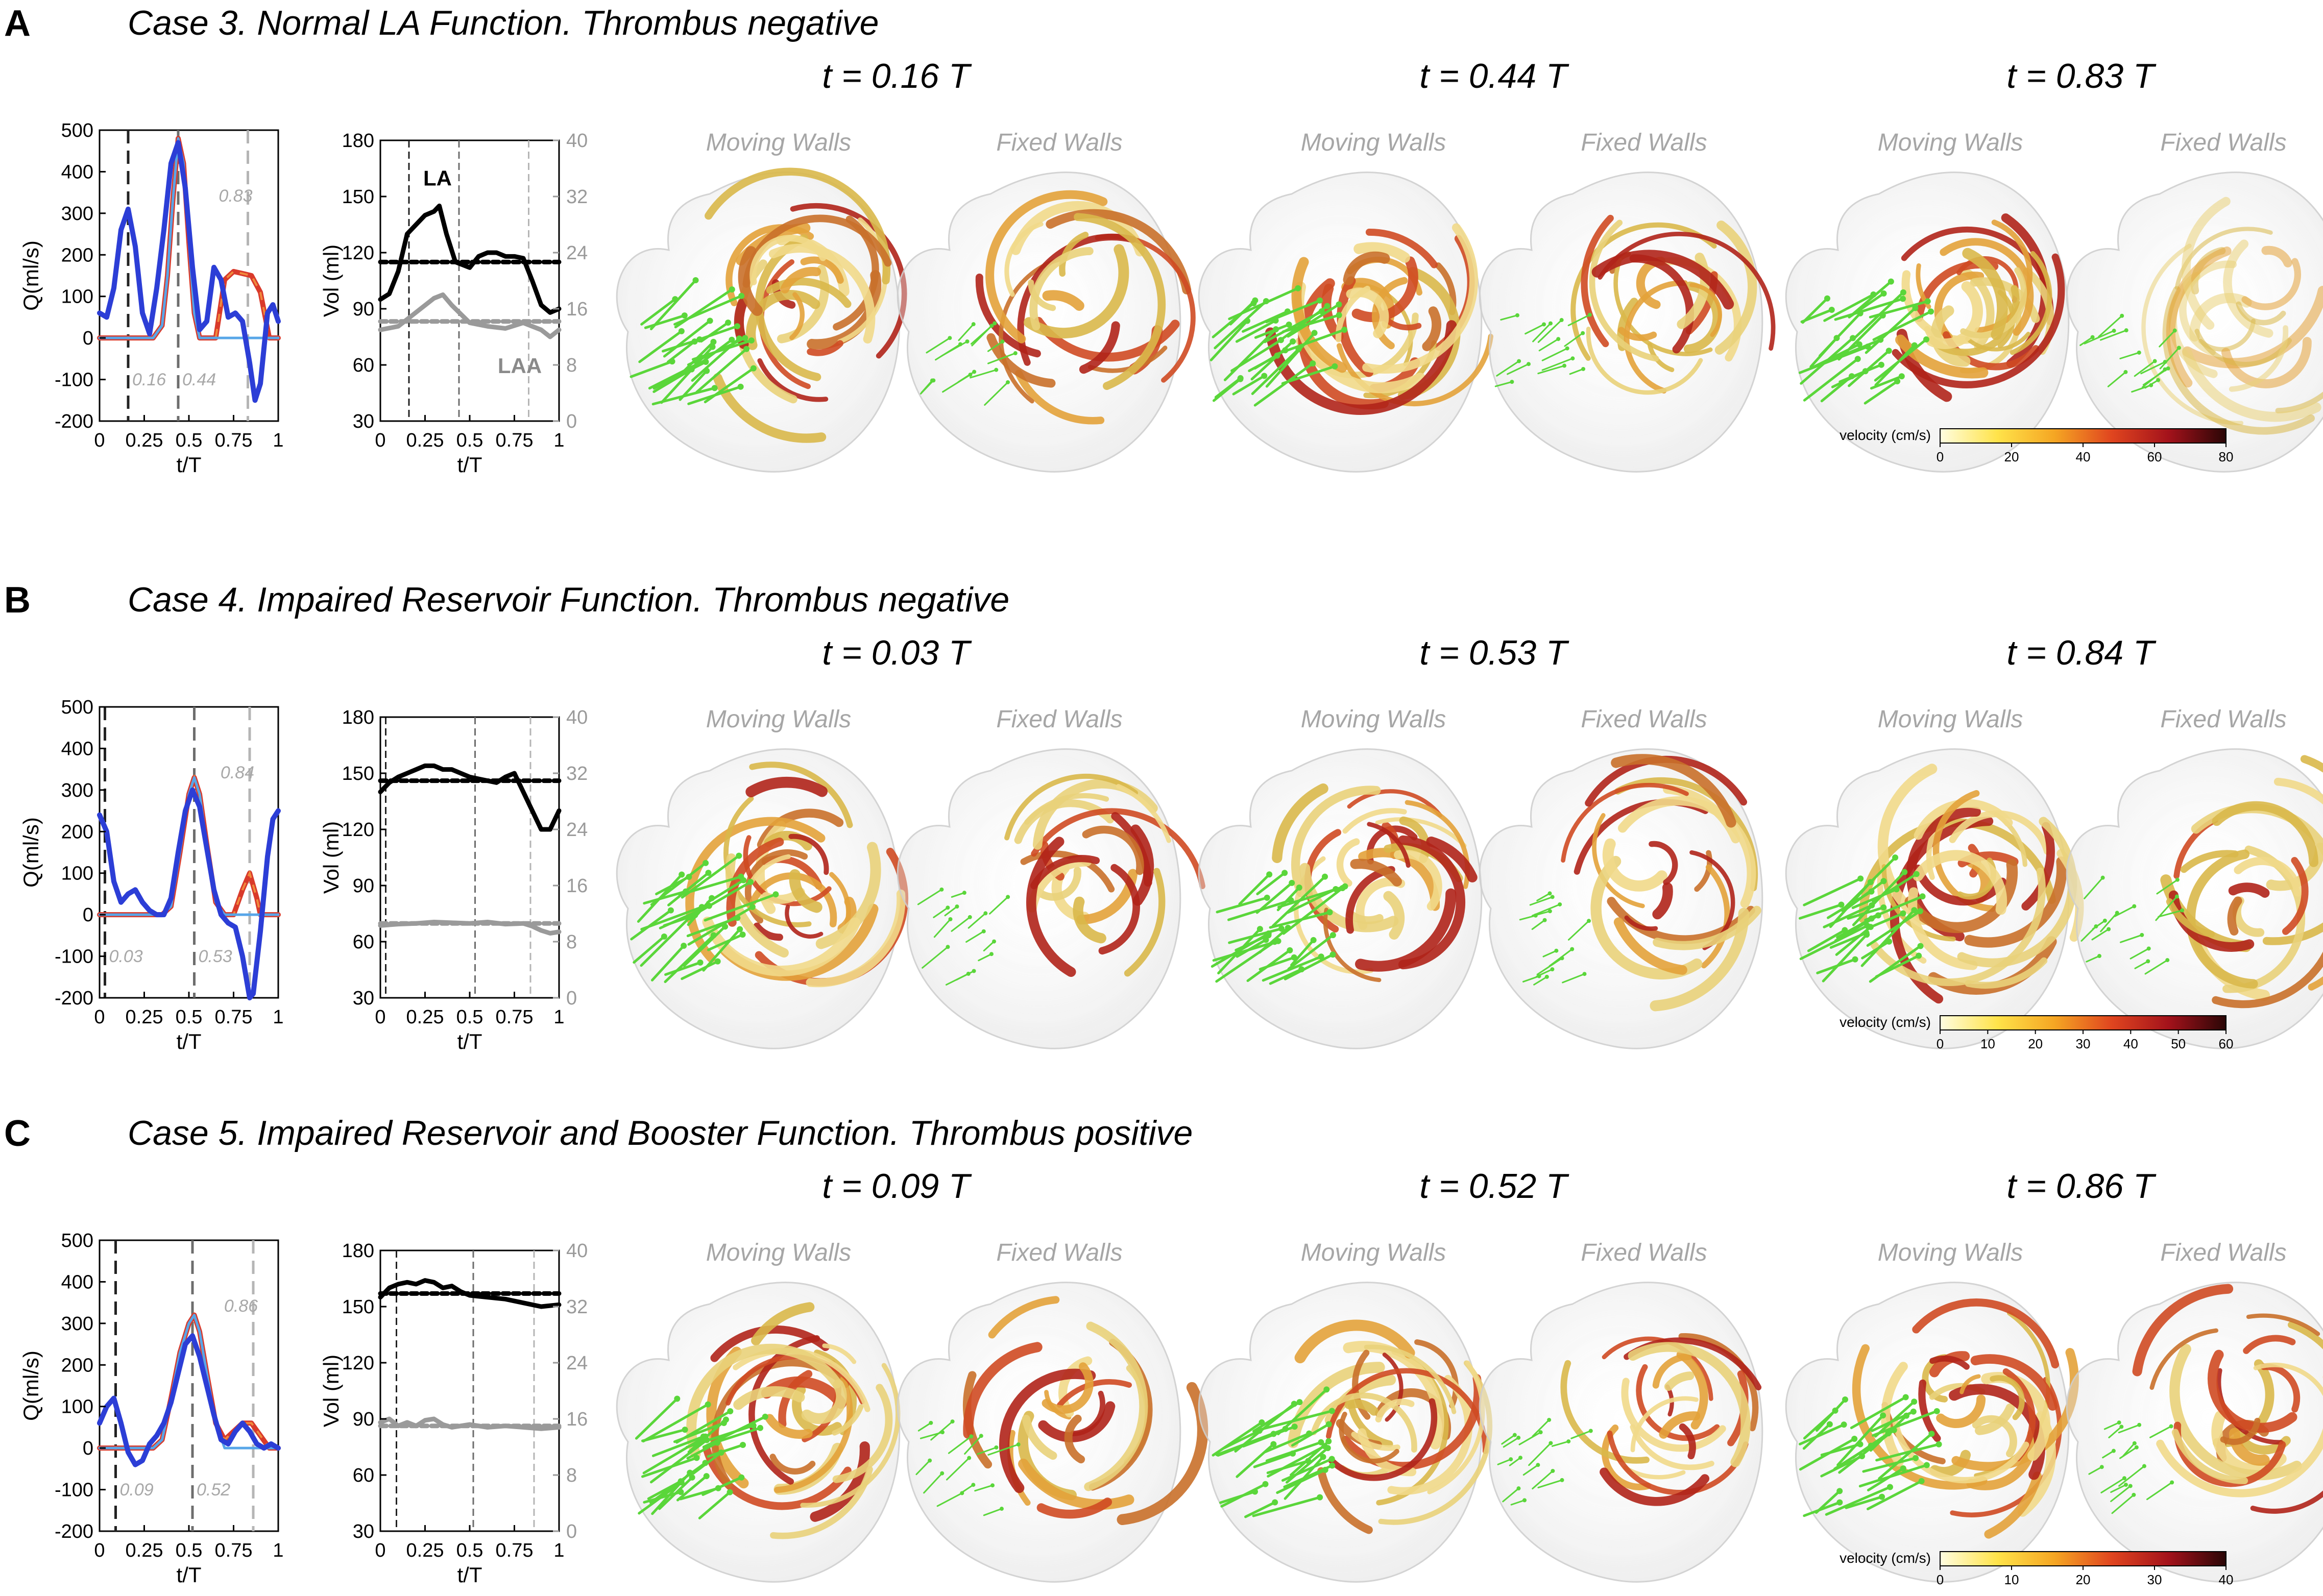  What do you see at coordinates (1940, 1580) in the screenshot?
I see `colorbar-tick-label: 0` at bounding box center [1940, 1580].